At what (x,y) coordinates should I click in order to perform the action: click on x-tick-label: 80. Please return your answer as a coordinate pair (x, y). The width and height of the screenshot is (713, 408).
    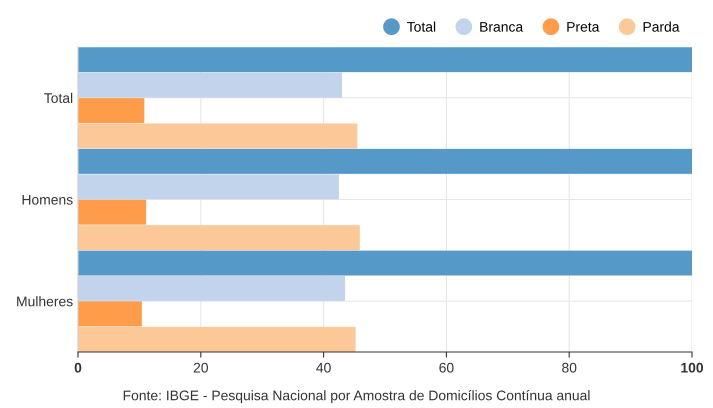
    Looking at the image, I should click on (569, 367).